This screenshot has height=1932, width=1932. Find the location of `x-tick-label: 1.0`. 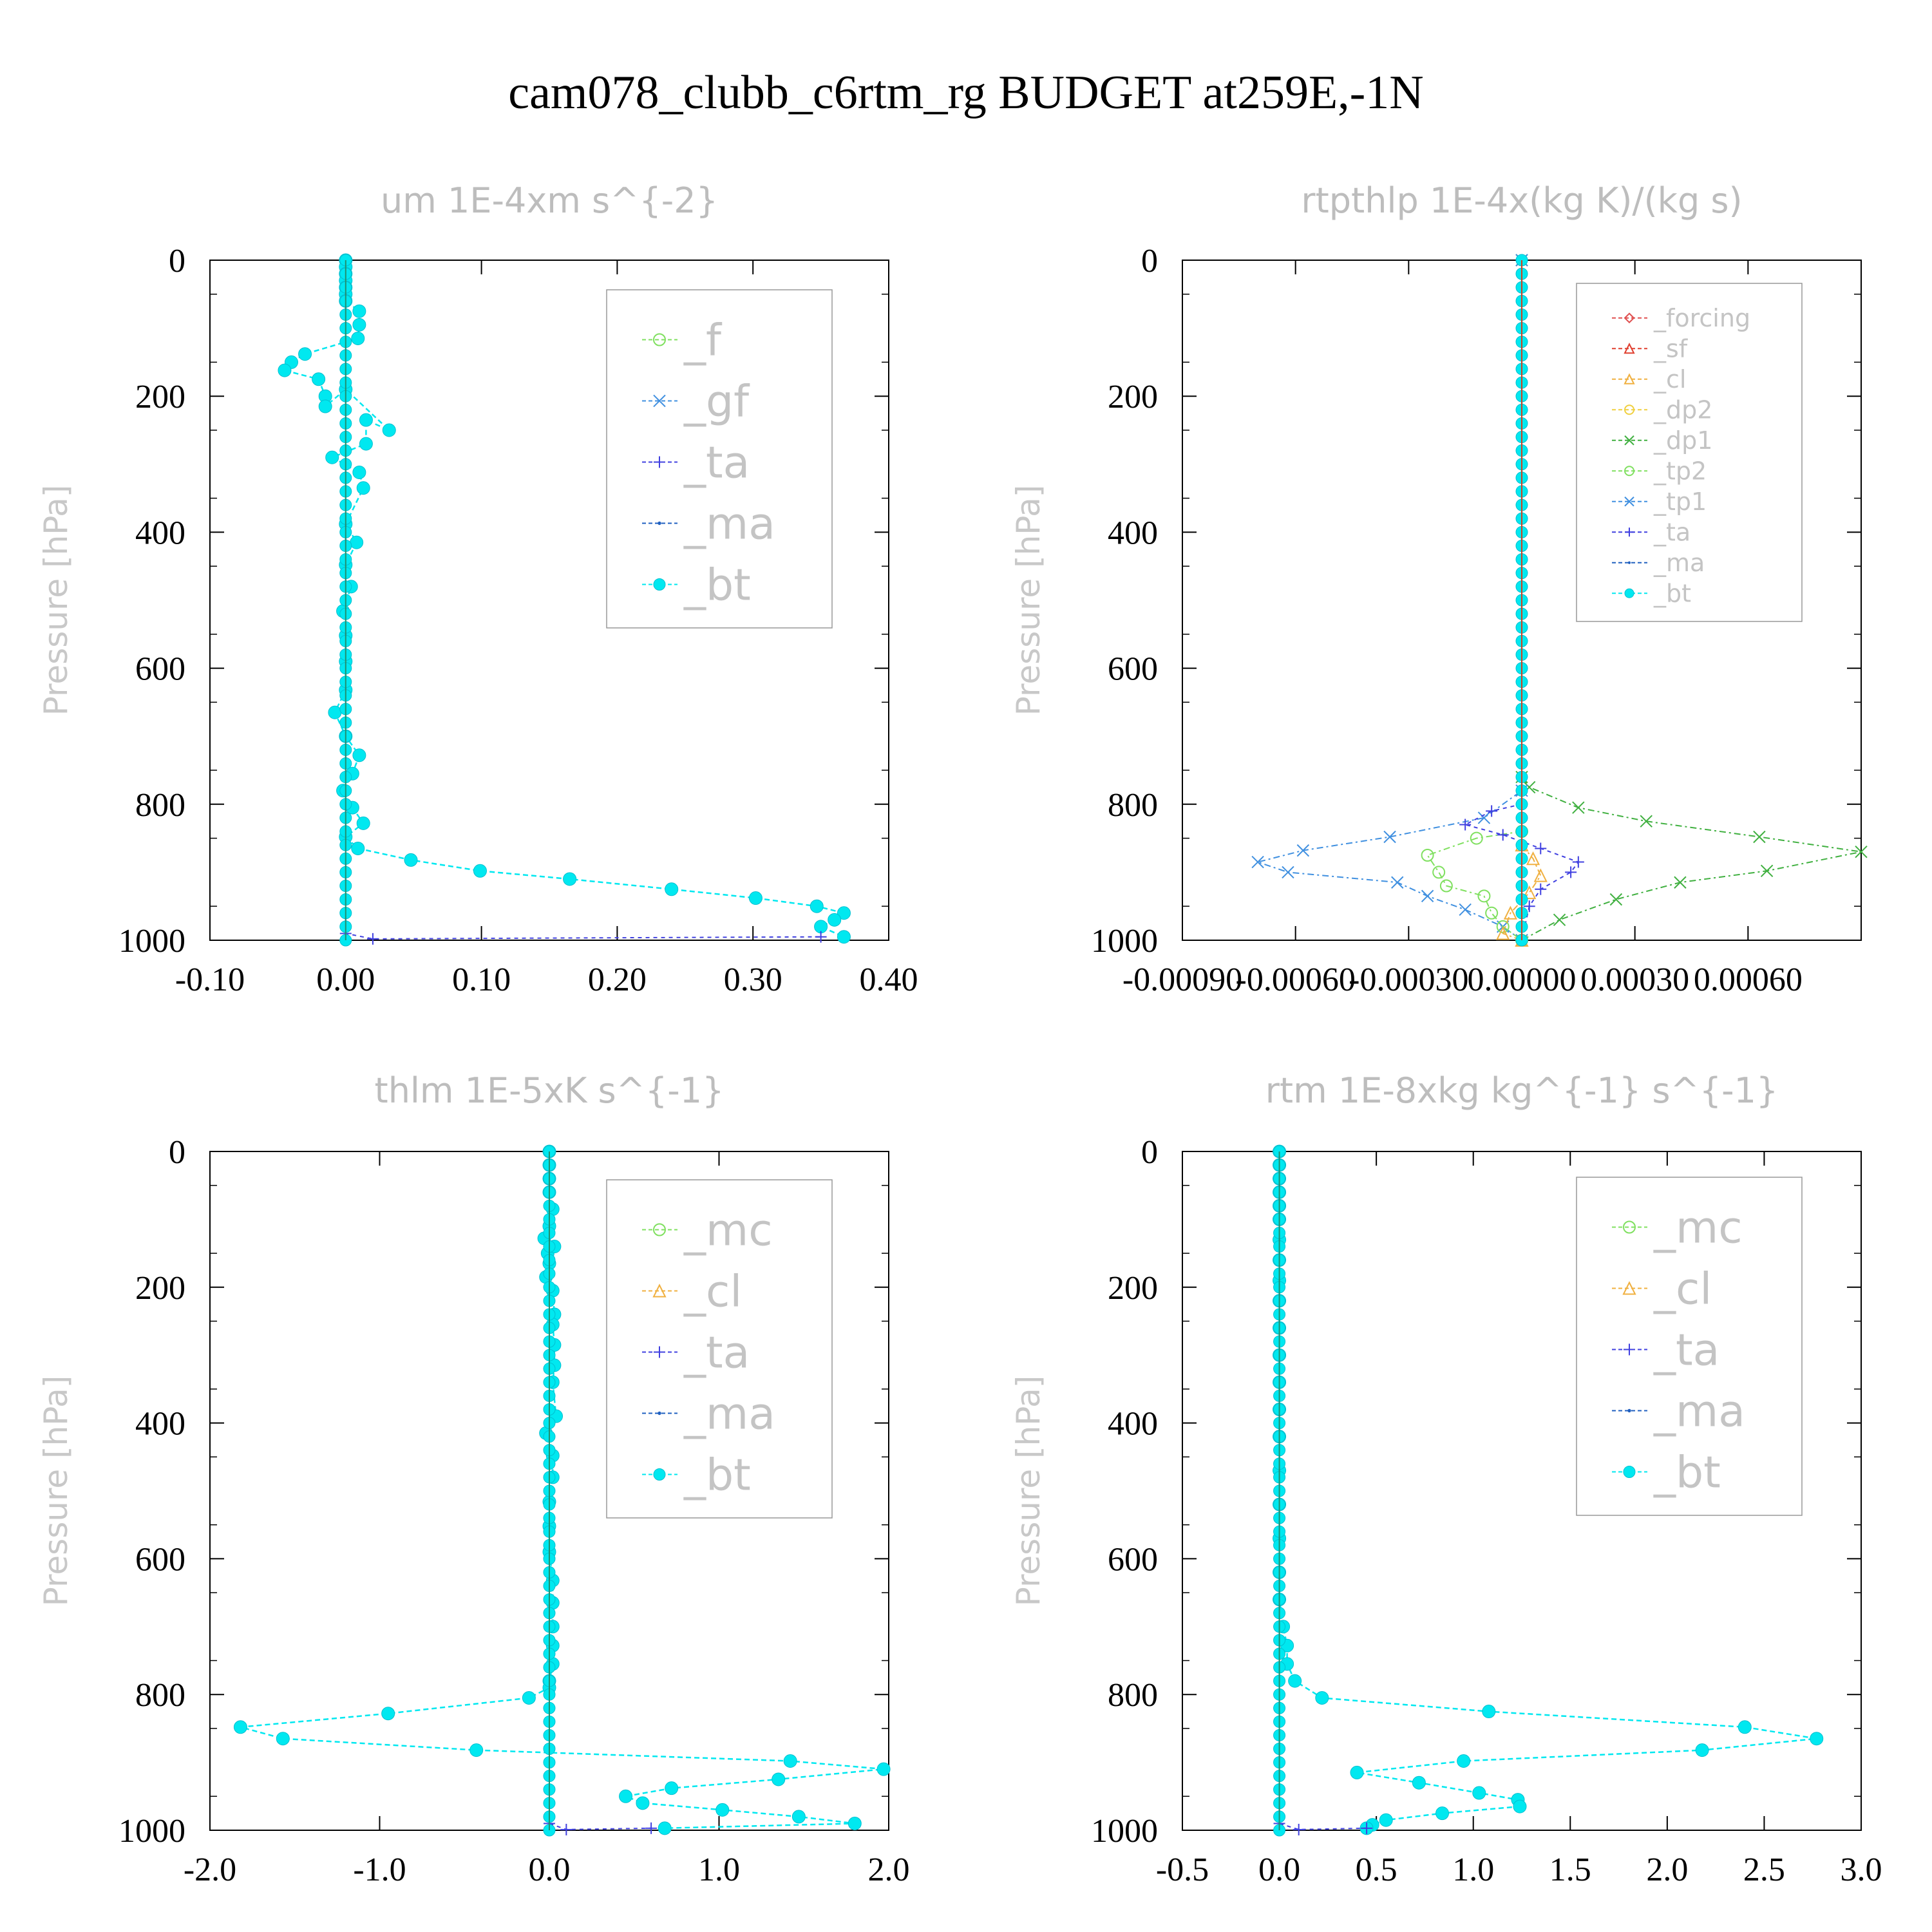

x-tick-label: 1.0 is located at coordinates (719, 1870).